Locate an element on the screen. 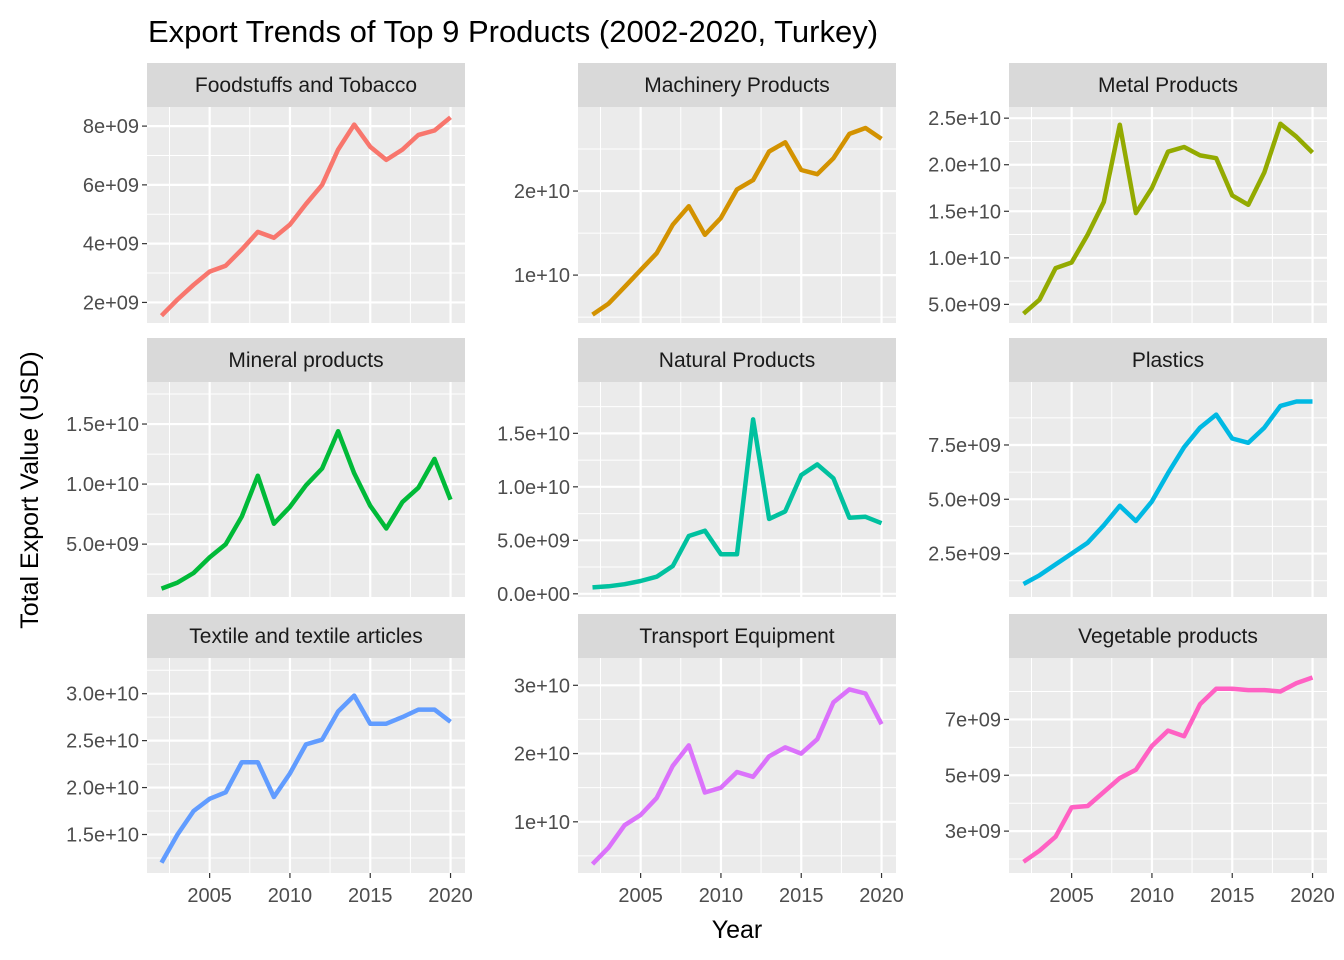  facet-machinery-products: Machinery Products 1e+10 2e+10 is located at coordinates (705, 193).